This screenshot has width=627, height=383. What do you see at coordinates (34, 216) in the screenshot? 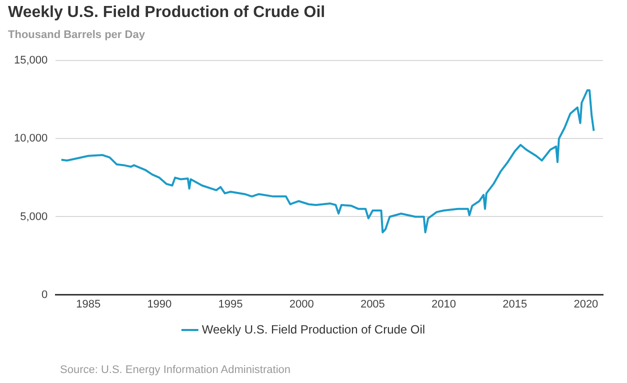
I see `y-tick-label: 5,000` at bounding box center [34, 216].